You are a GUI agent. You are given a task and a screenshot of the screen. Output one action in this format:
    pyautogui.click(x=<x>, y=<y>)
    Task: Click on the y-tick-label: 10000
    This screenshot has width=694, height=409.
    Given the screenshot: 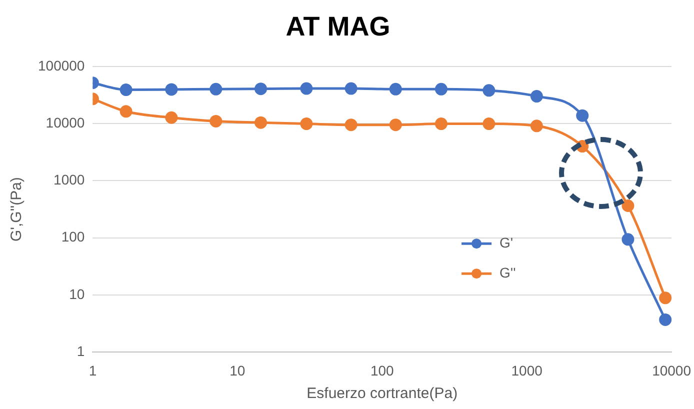 What is the action you would take?
    pyautogui.click(x=65, y=122)
    